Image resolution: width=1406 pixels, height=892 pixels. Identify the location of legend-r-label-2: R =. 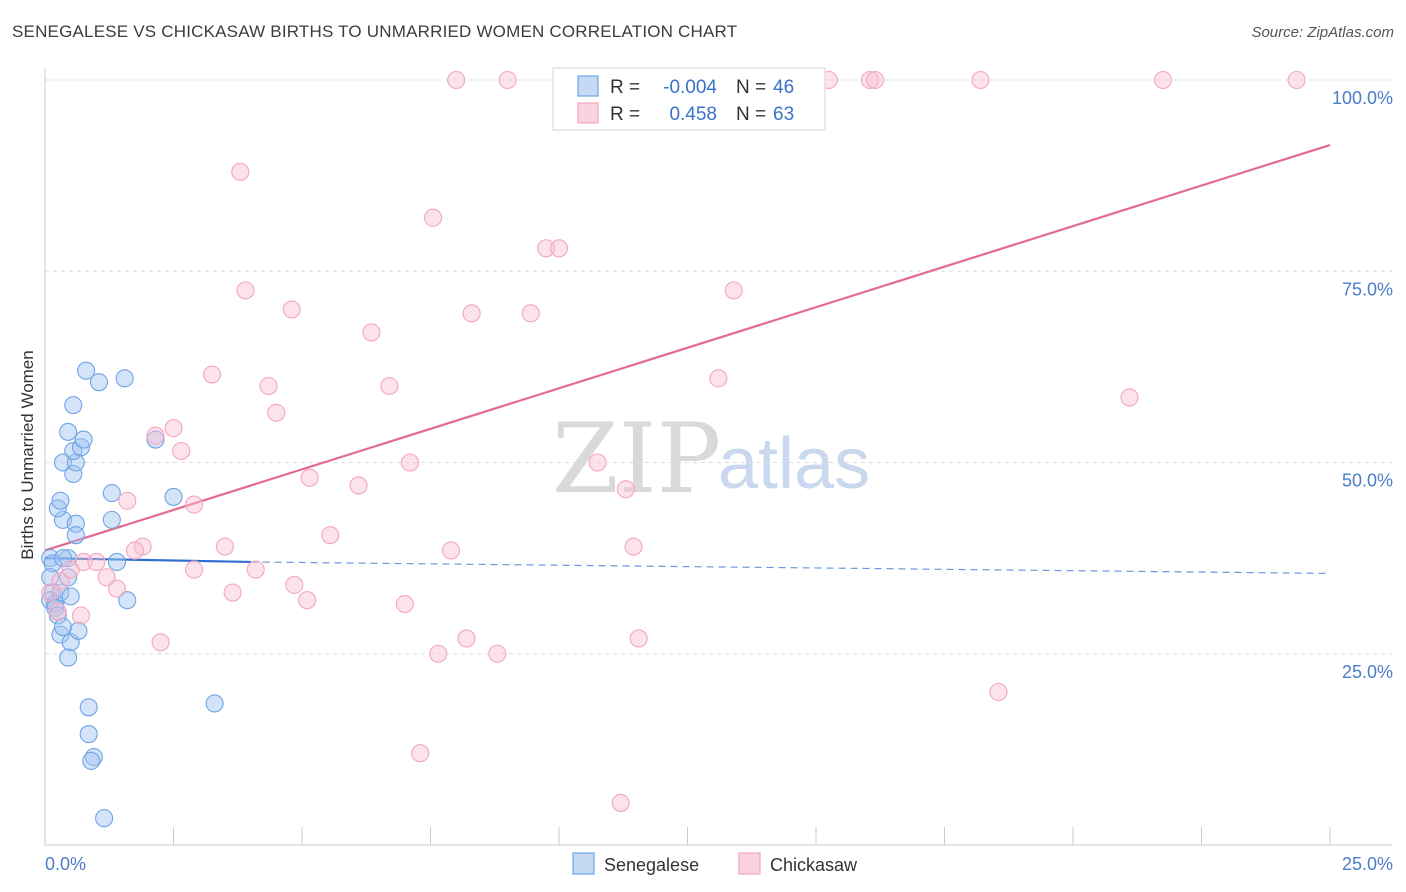
(625, 114).